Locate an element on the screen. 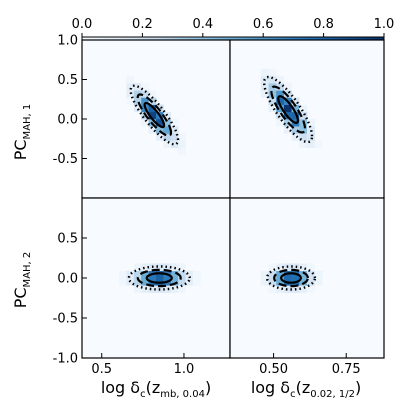 This screenshot has height=416, width=416. colorbar-tick-label: 0.4 is located at coordinates (202, 24).